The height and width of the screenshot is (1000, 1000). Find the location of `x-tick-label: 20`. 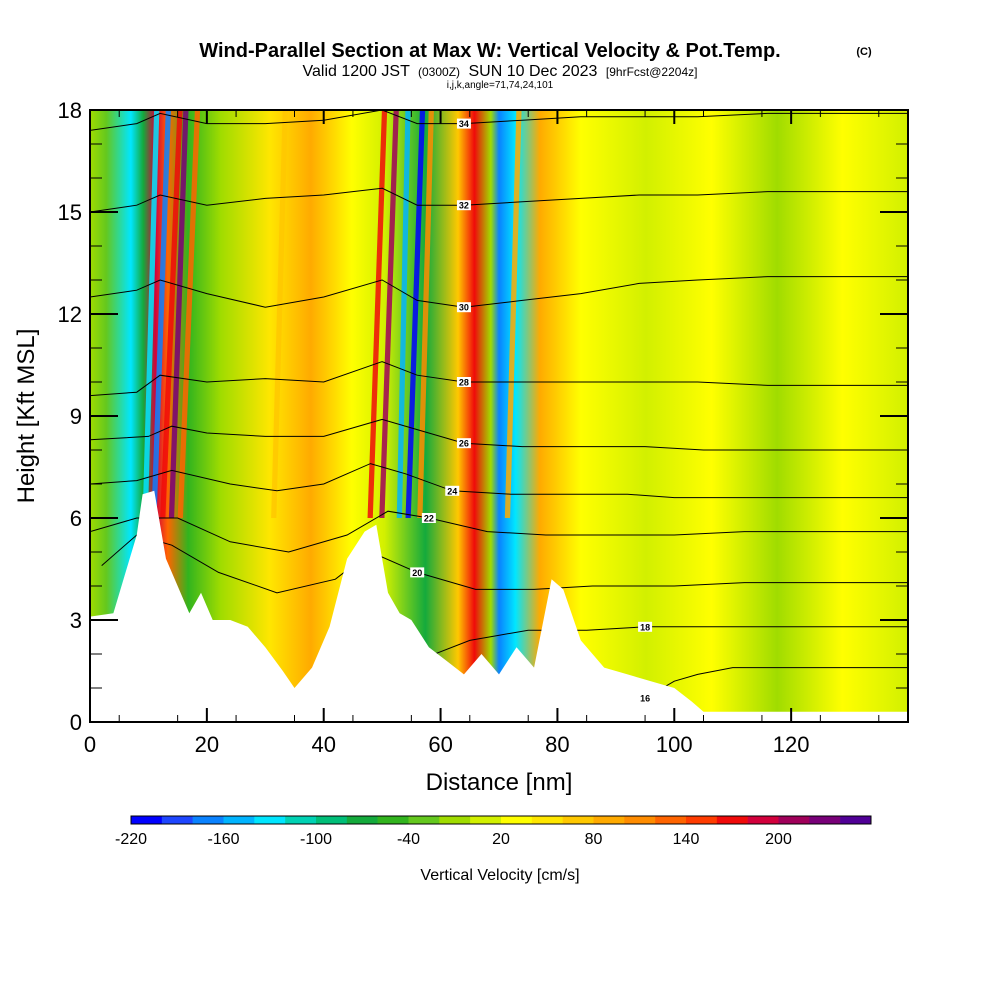

x-tick-label: 20 is located at coordinates (207, 744).